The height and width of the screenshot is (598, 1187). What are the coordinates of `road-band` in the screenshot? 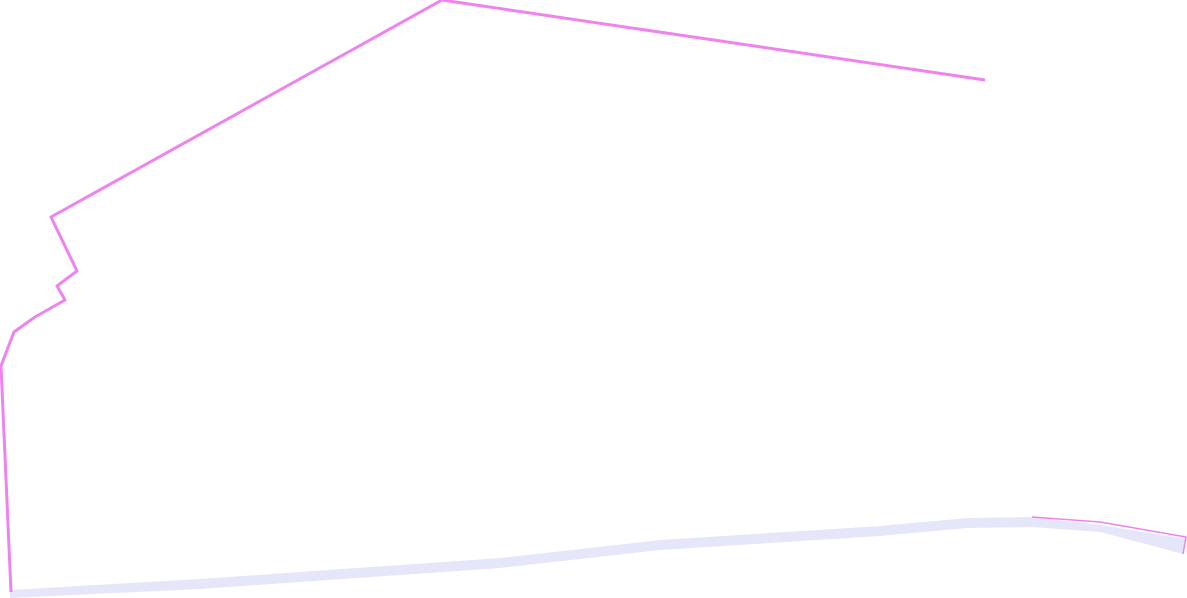 It's located at (598, 557).